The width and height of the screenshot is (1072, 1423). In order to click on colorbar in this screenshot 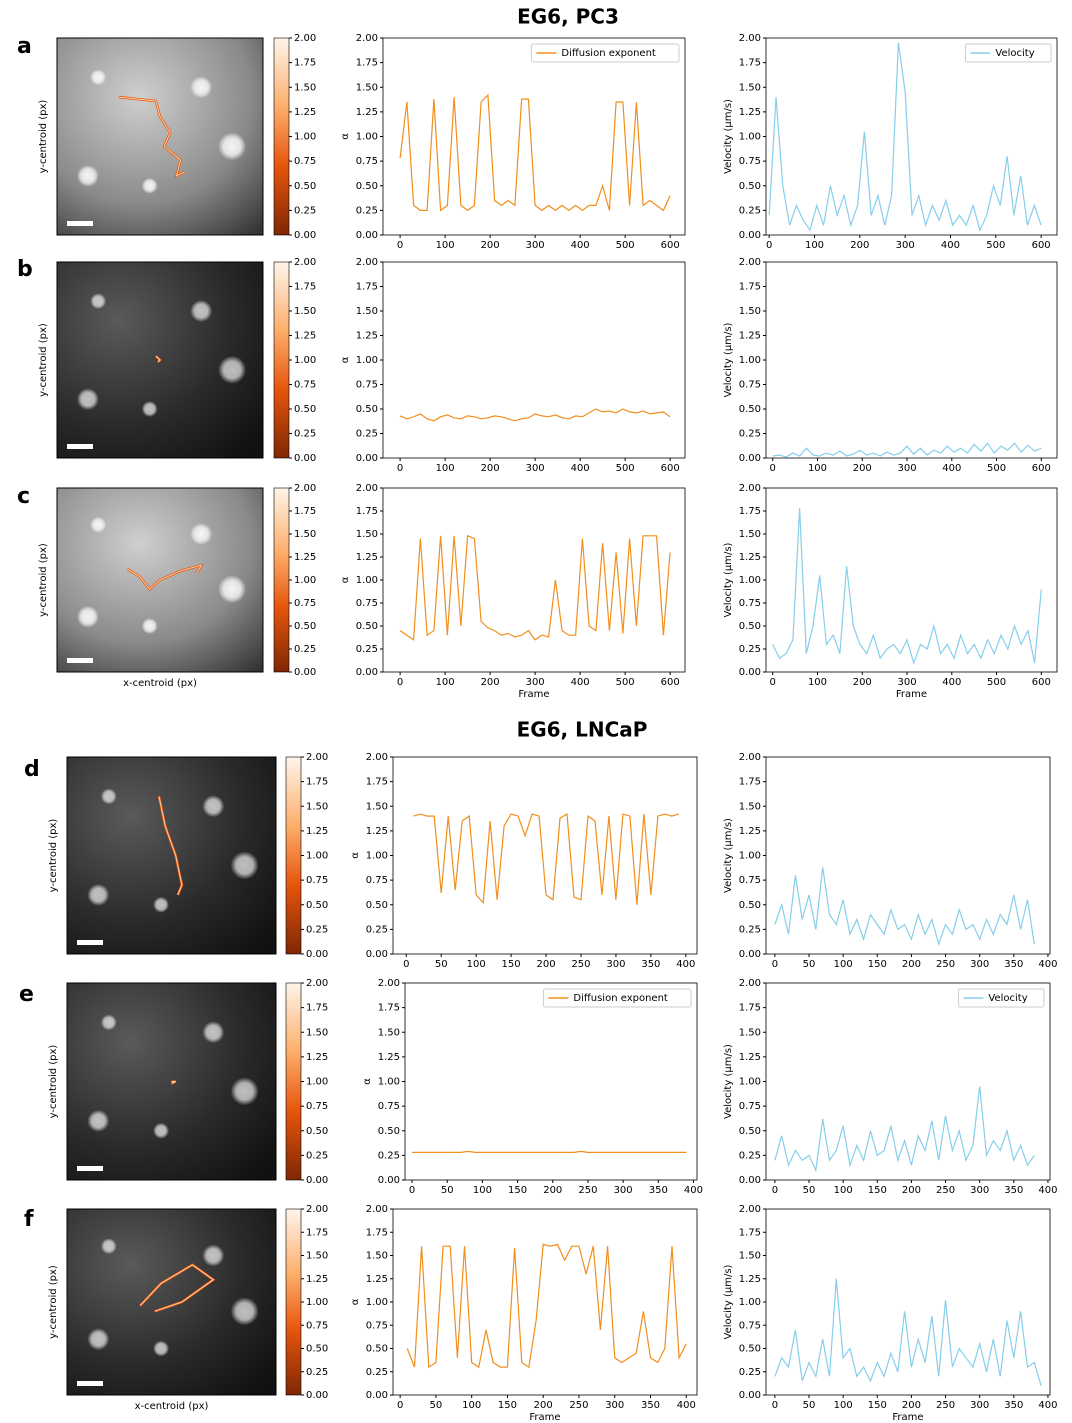, I will do `click(281, 360)`.